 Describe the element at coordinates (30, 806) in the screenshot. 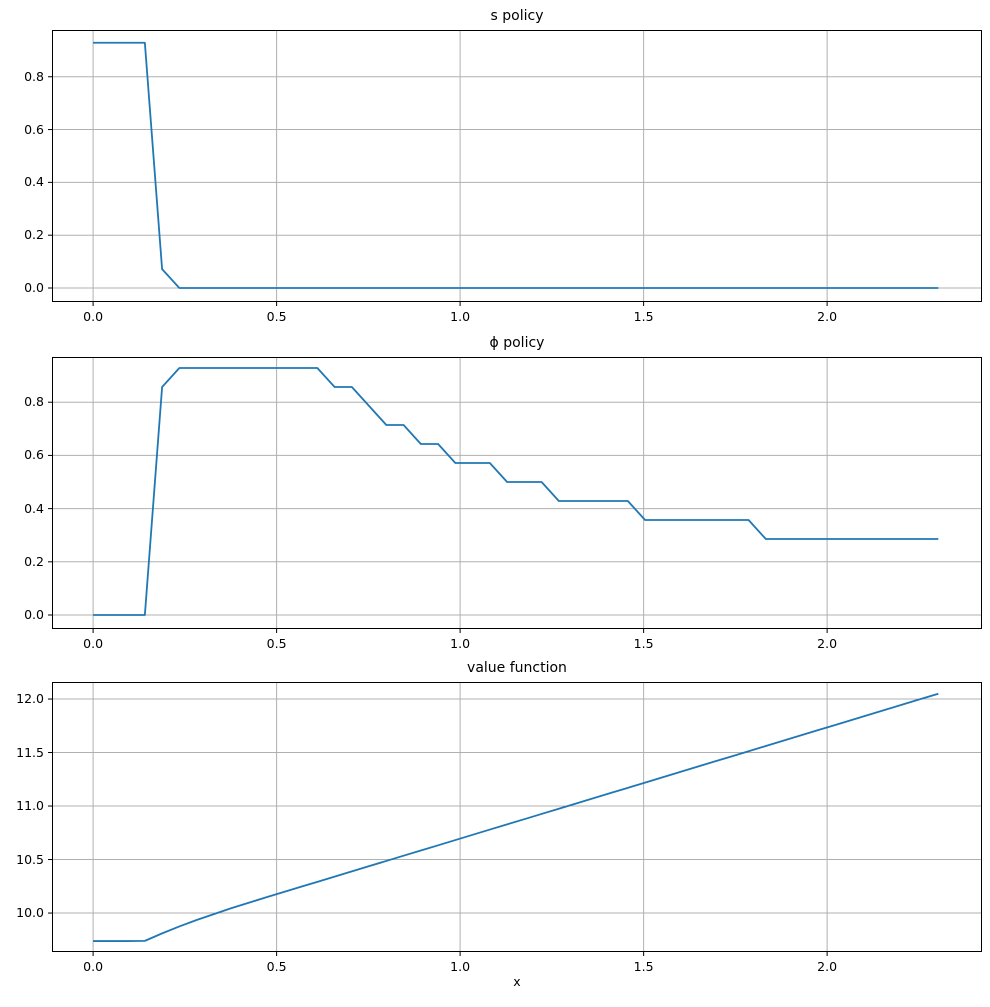

I see `y-tick-label: 11.0` at that location.